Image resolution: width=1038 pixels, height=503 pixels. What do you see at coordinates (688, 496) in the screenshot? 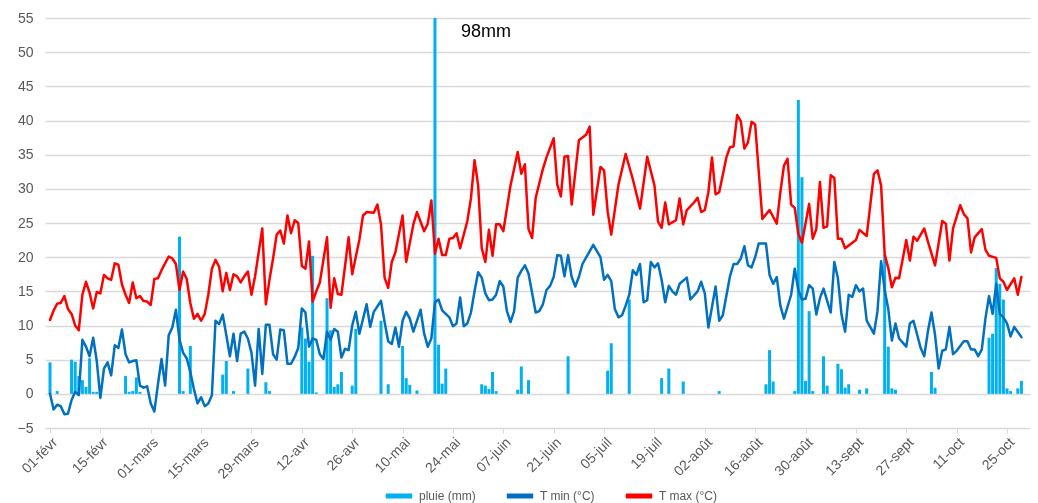
I see `legend-label: T max (°C)` at bounding box center [688, 496].